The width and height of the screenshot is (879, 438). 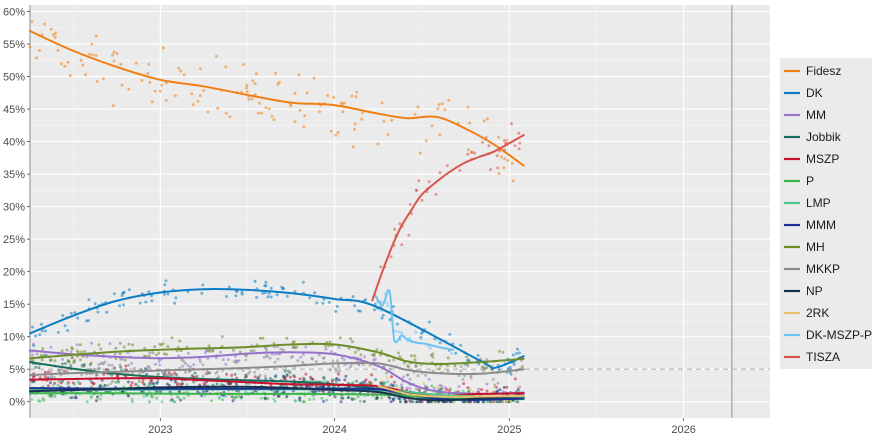 What do you see at coordinates (816, 115) in the screenshot?
I see `legend-label-mm: MM` at bounding box center [816, 115].